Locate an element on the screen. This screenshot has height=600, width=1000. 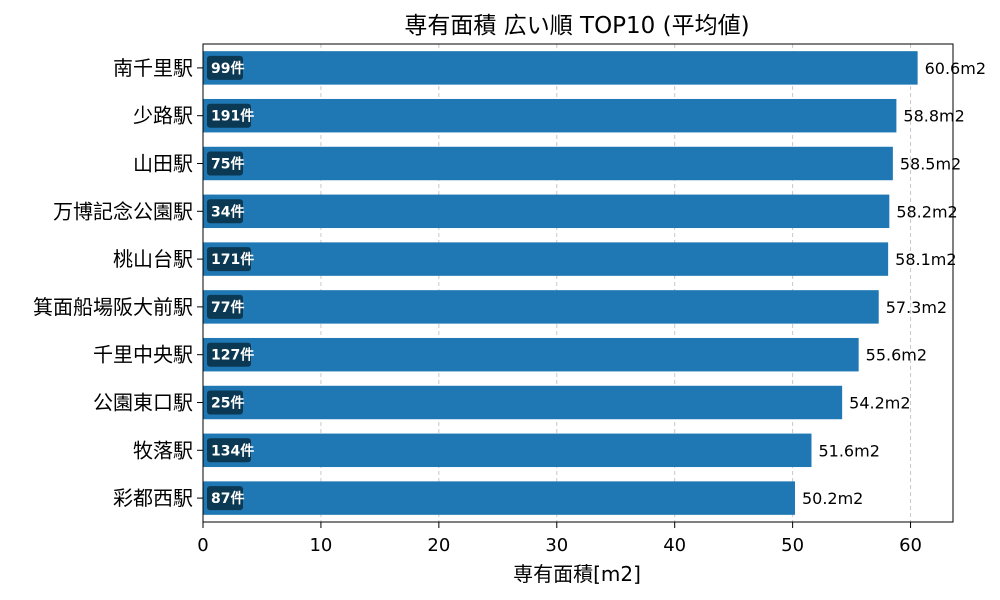
y-tick-label: 公園東口駅 is located at coordinates (143, 403).